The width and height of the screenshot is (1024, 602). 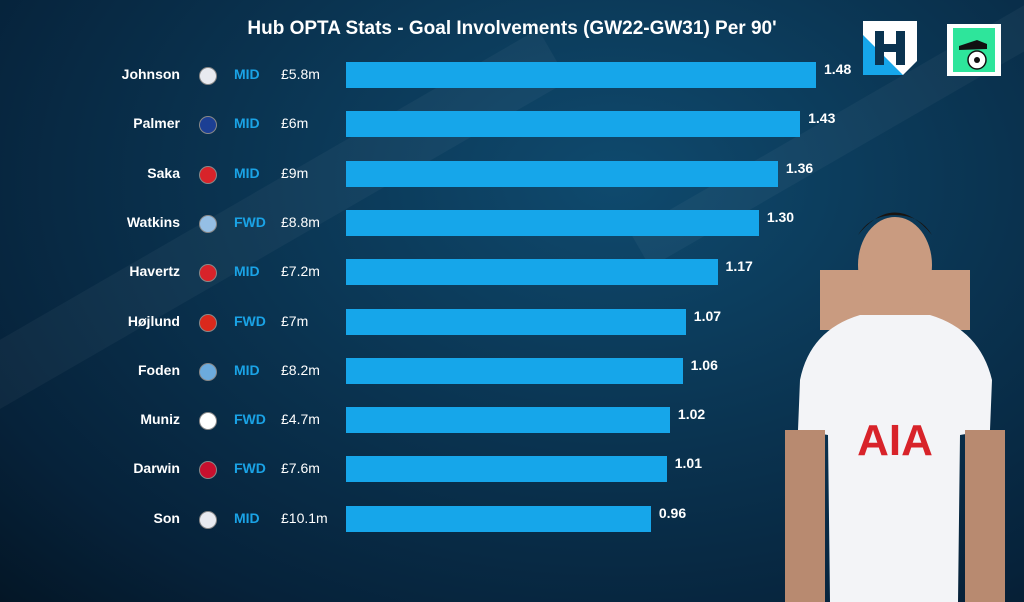 What do you see at coordinates (691, 414) in the screenshot?
I see `value-label: 1.02` at bounding box center [691, 414].